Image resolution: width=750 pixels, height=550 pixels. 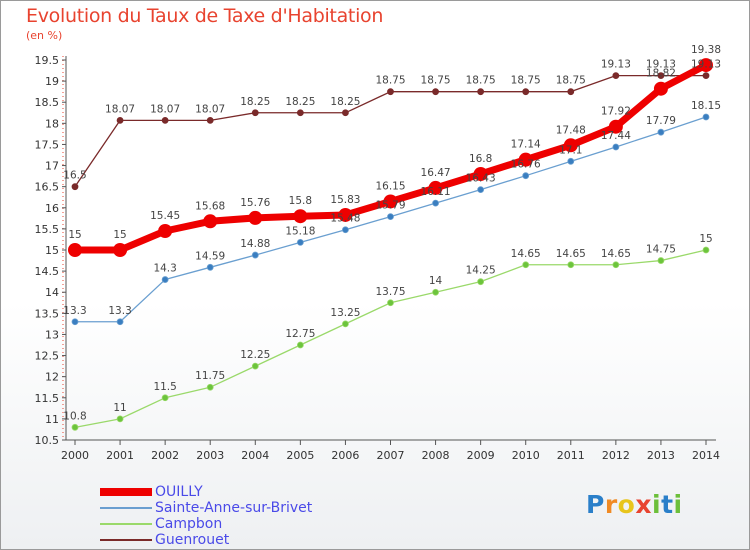 I want to click on data-label-guenrouet: 18.07, so click(x=120, y=109).